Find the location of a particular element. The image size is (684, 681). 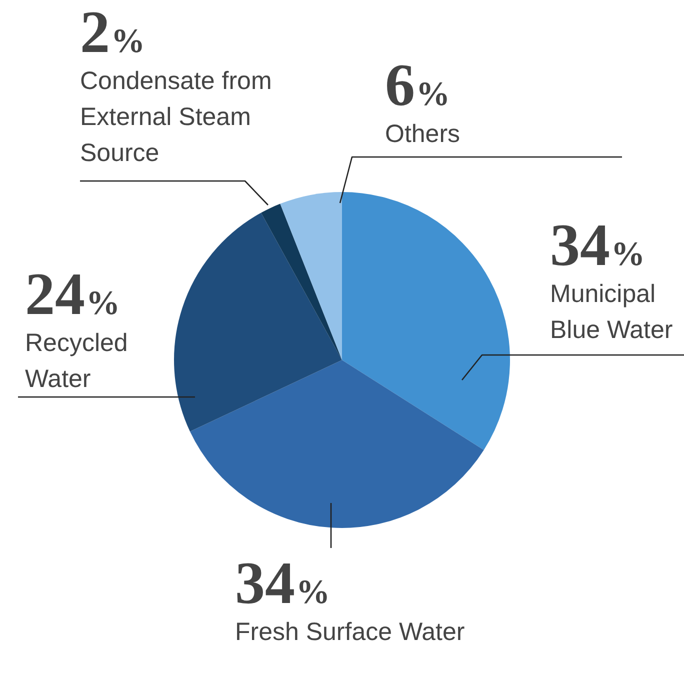

data-label: 24% is located at coordinates (72, 294).